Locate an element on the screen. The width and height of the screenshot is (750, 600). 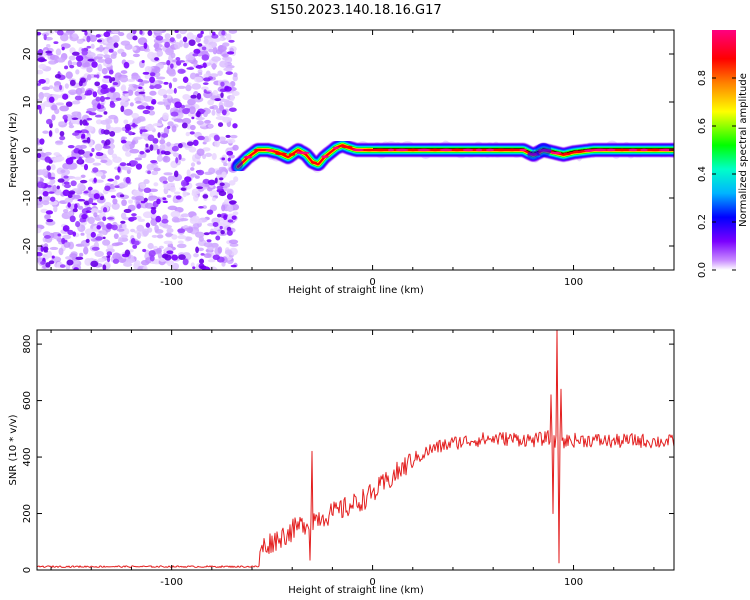
spectrogram-noise-region is located at coordinates (138, 150).